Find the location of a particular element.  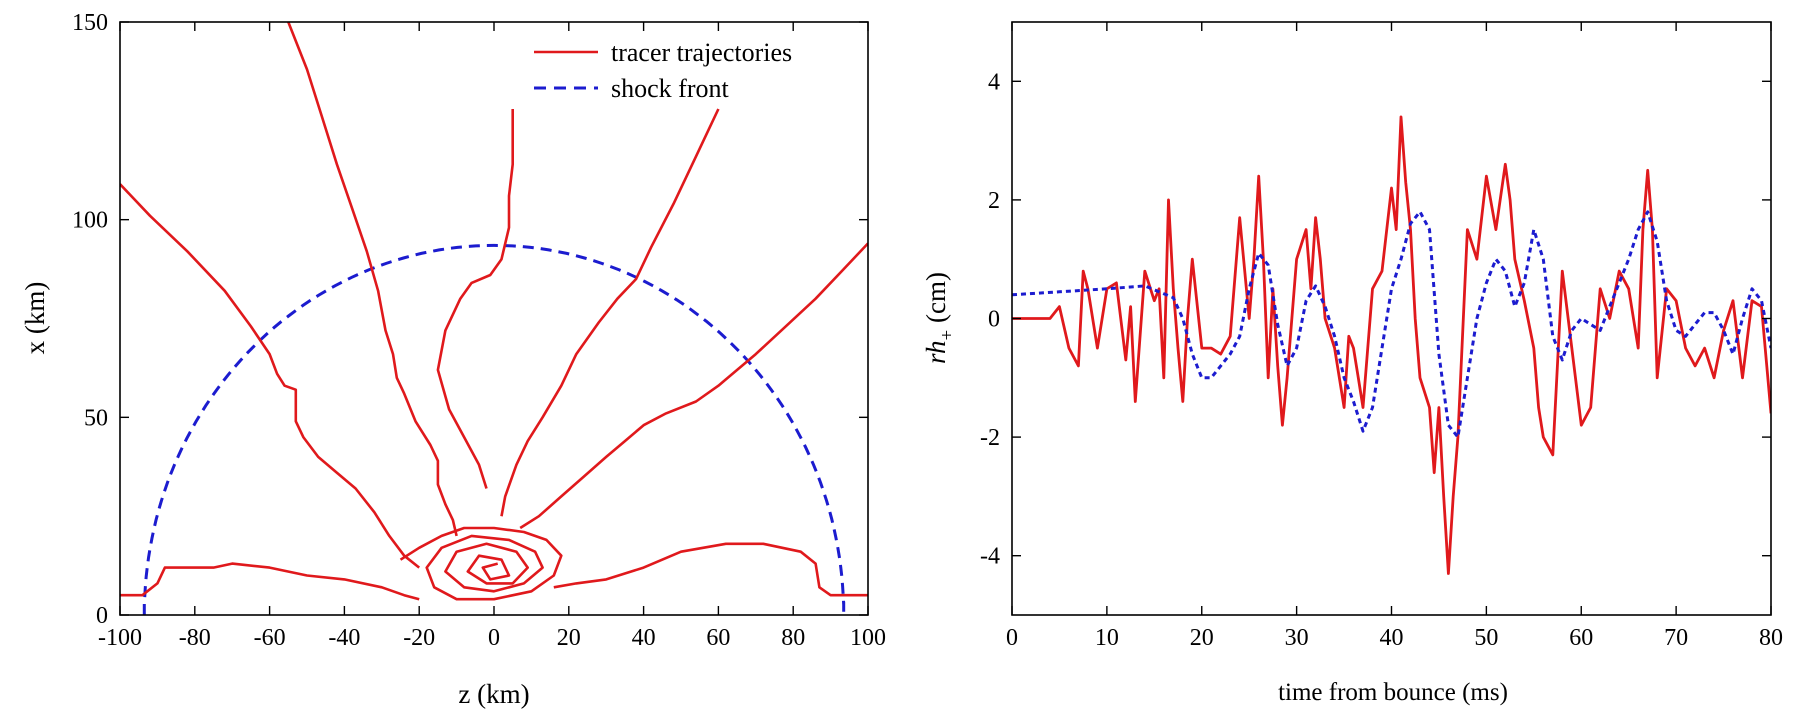

y-axis-label: x (km) is located at coordinates (35, 318).